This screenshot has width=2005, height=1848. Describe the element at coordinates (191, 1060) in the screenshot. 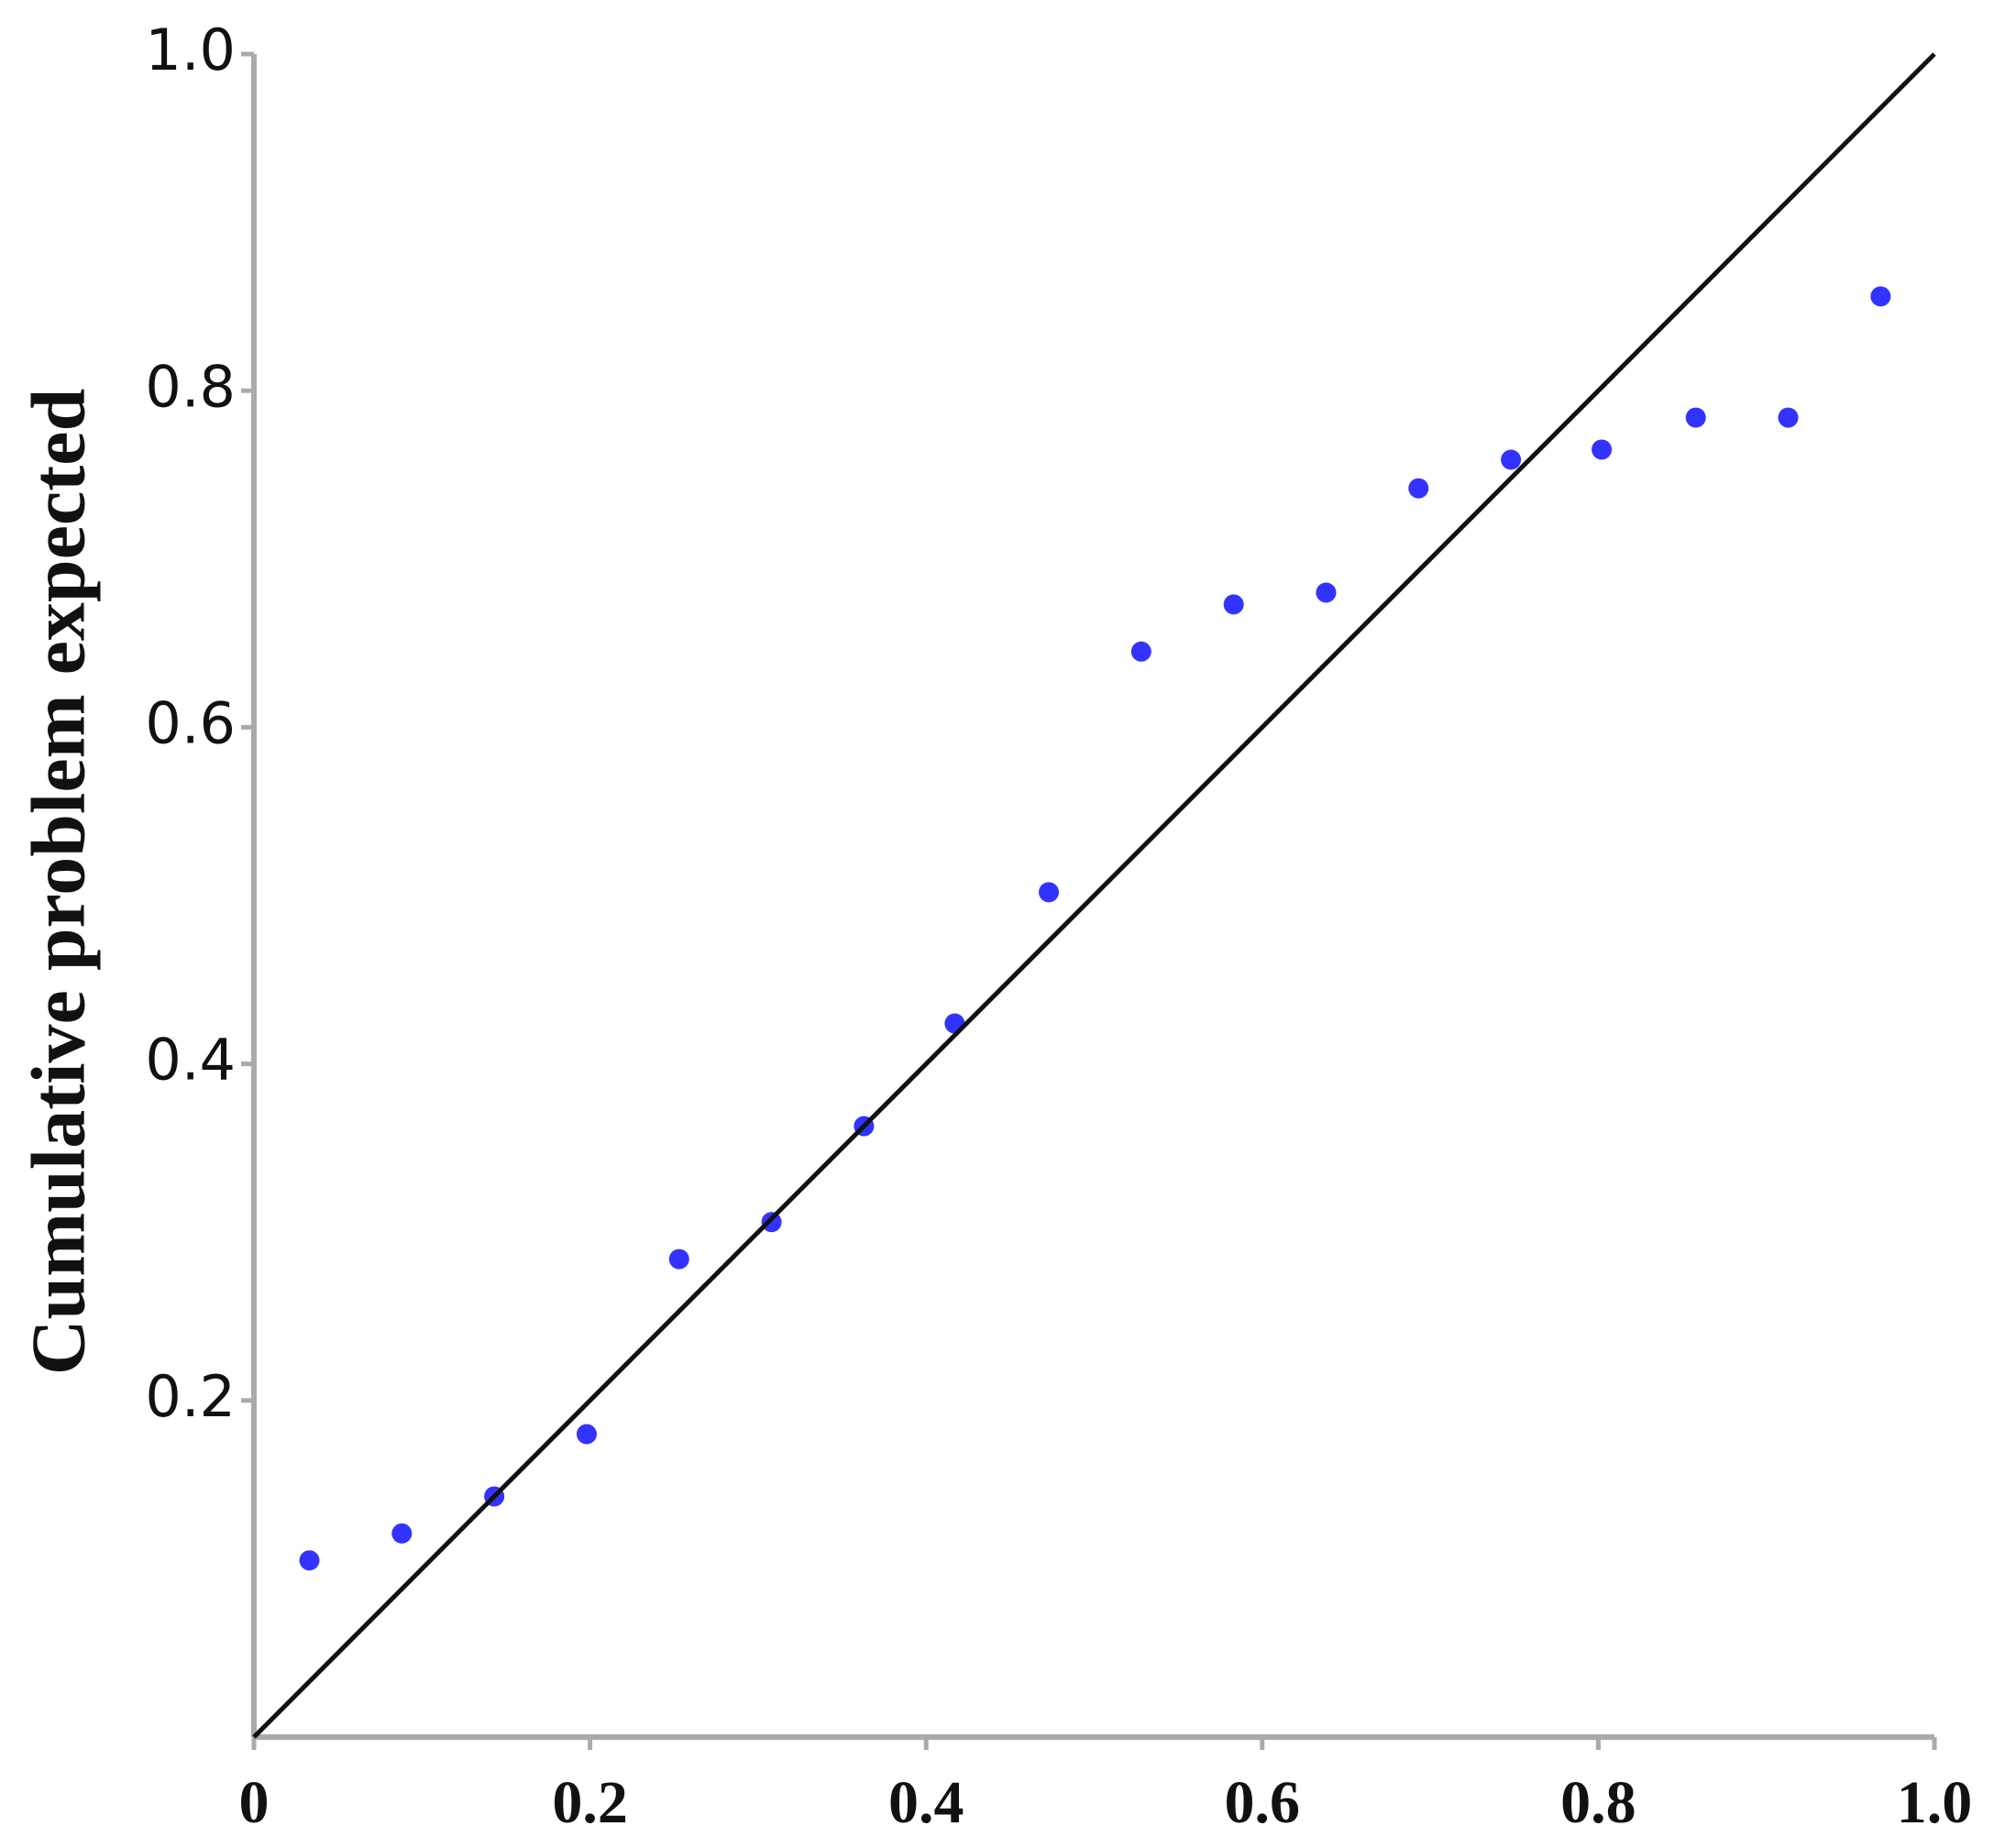

I see `y-tick-label: 0.4` at that location.